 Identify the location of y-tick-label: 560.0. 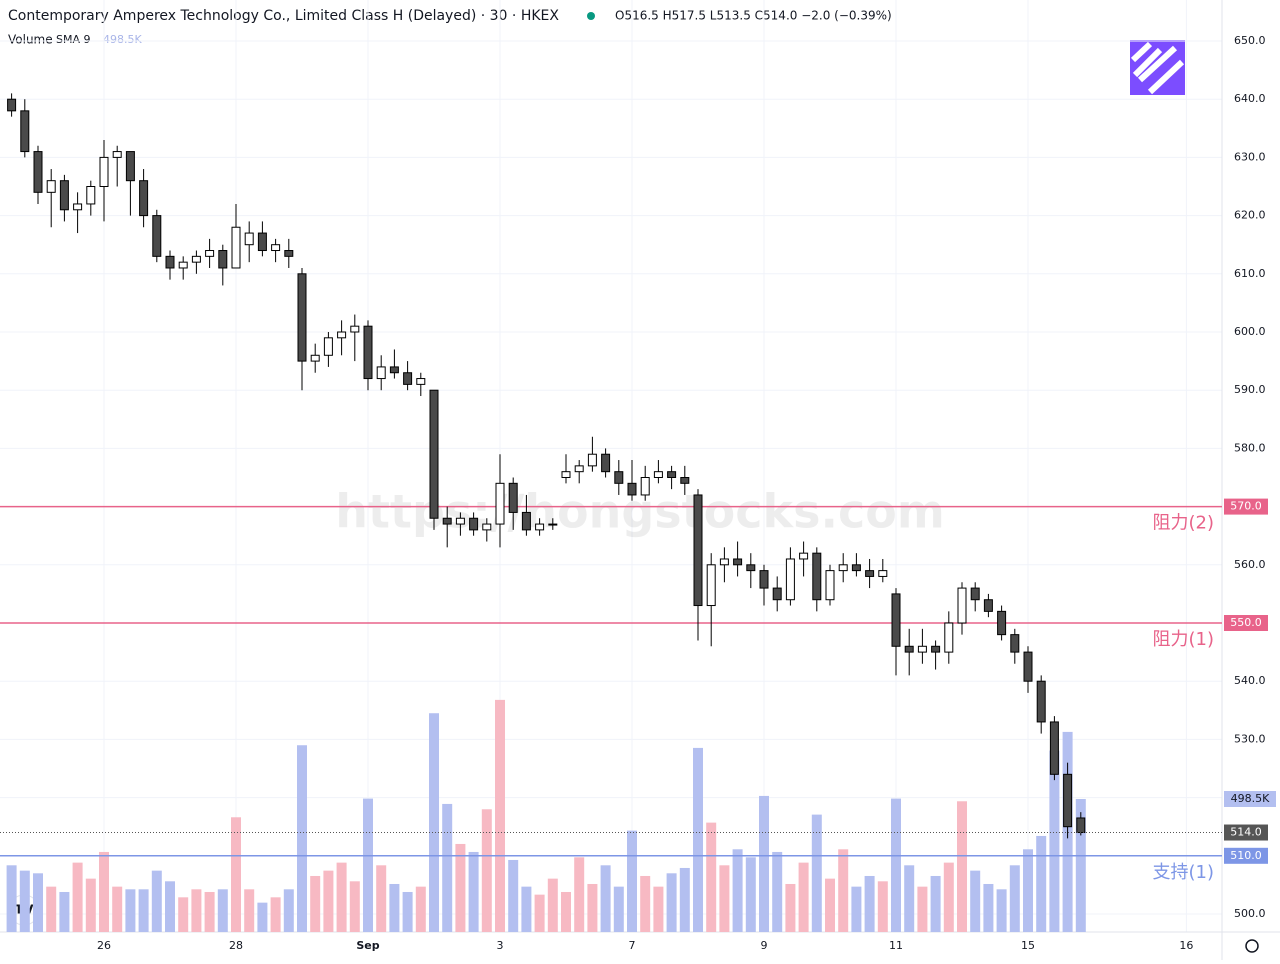
(1250, 564).